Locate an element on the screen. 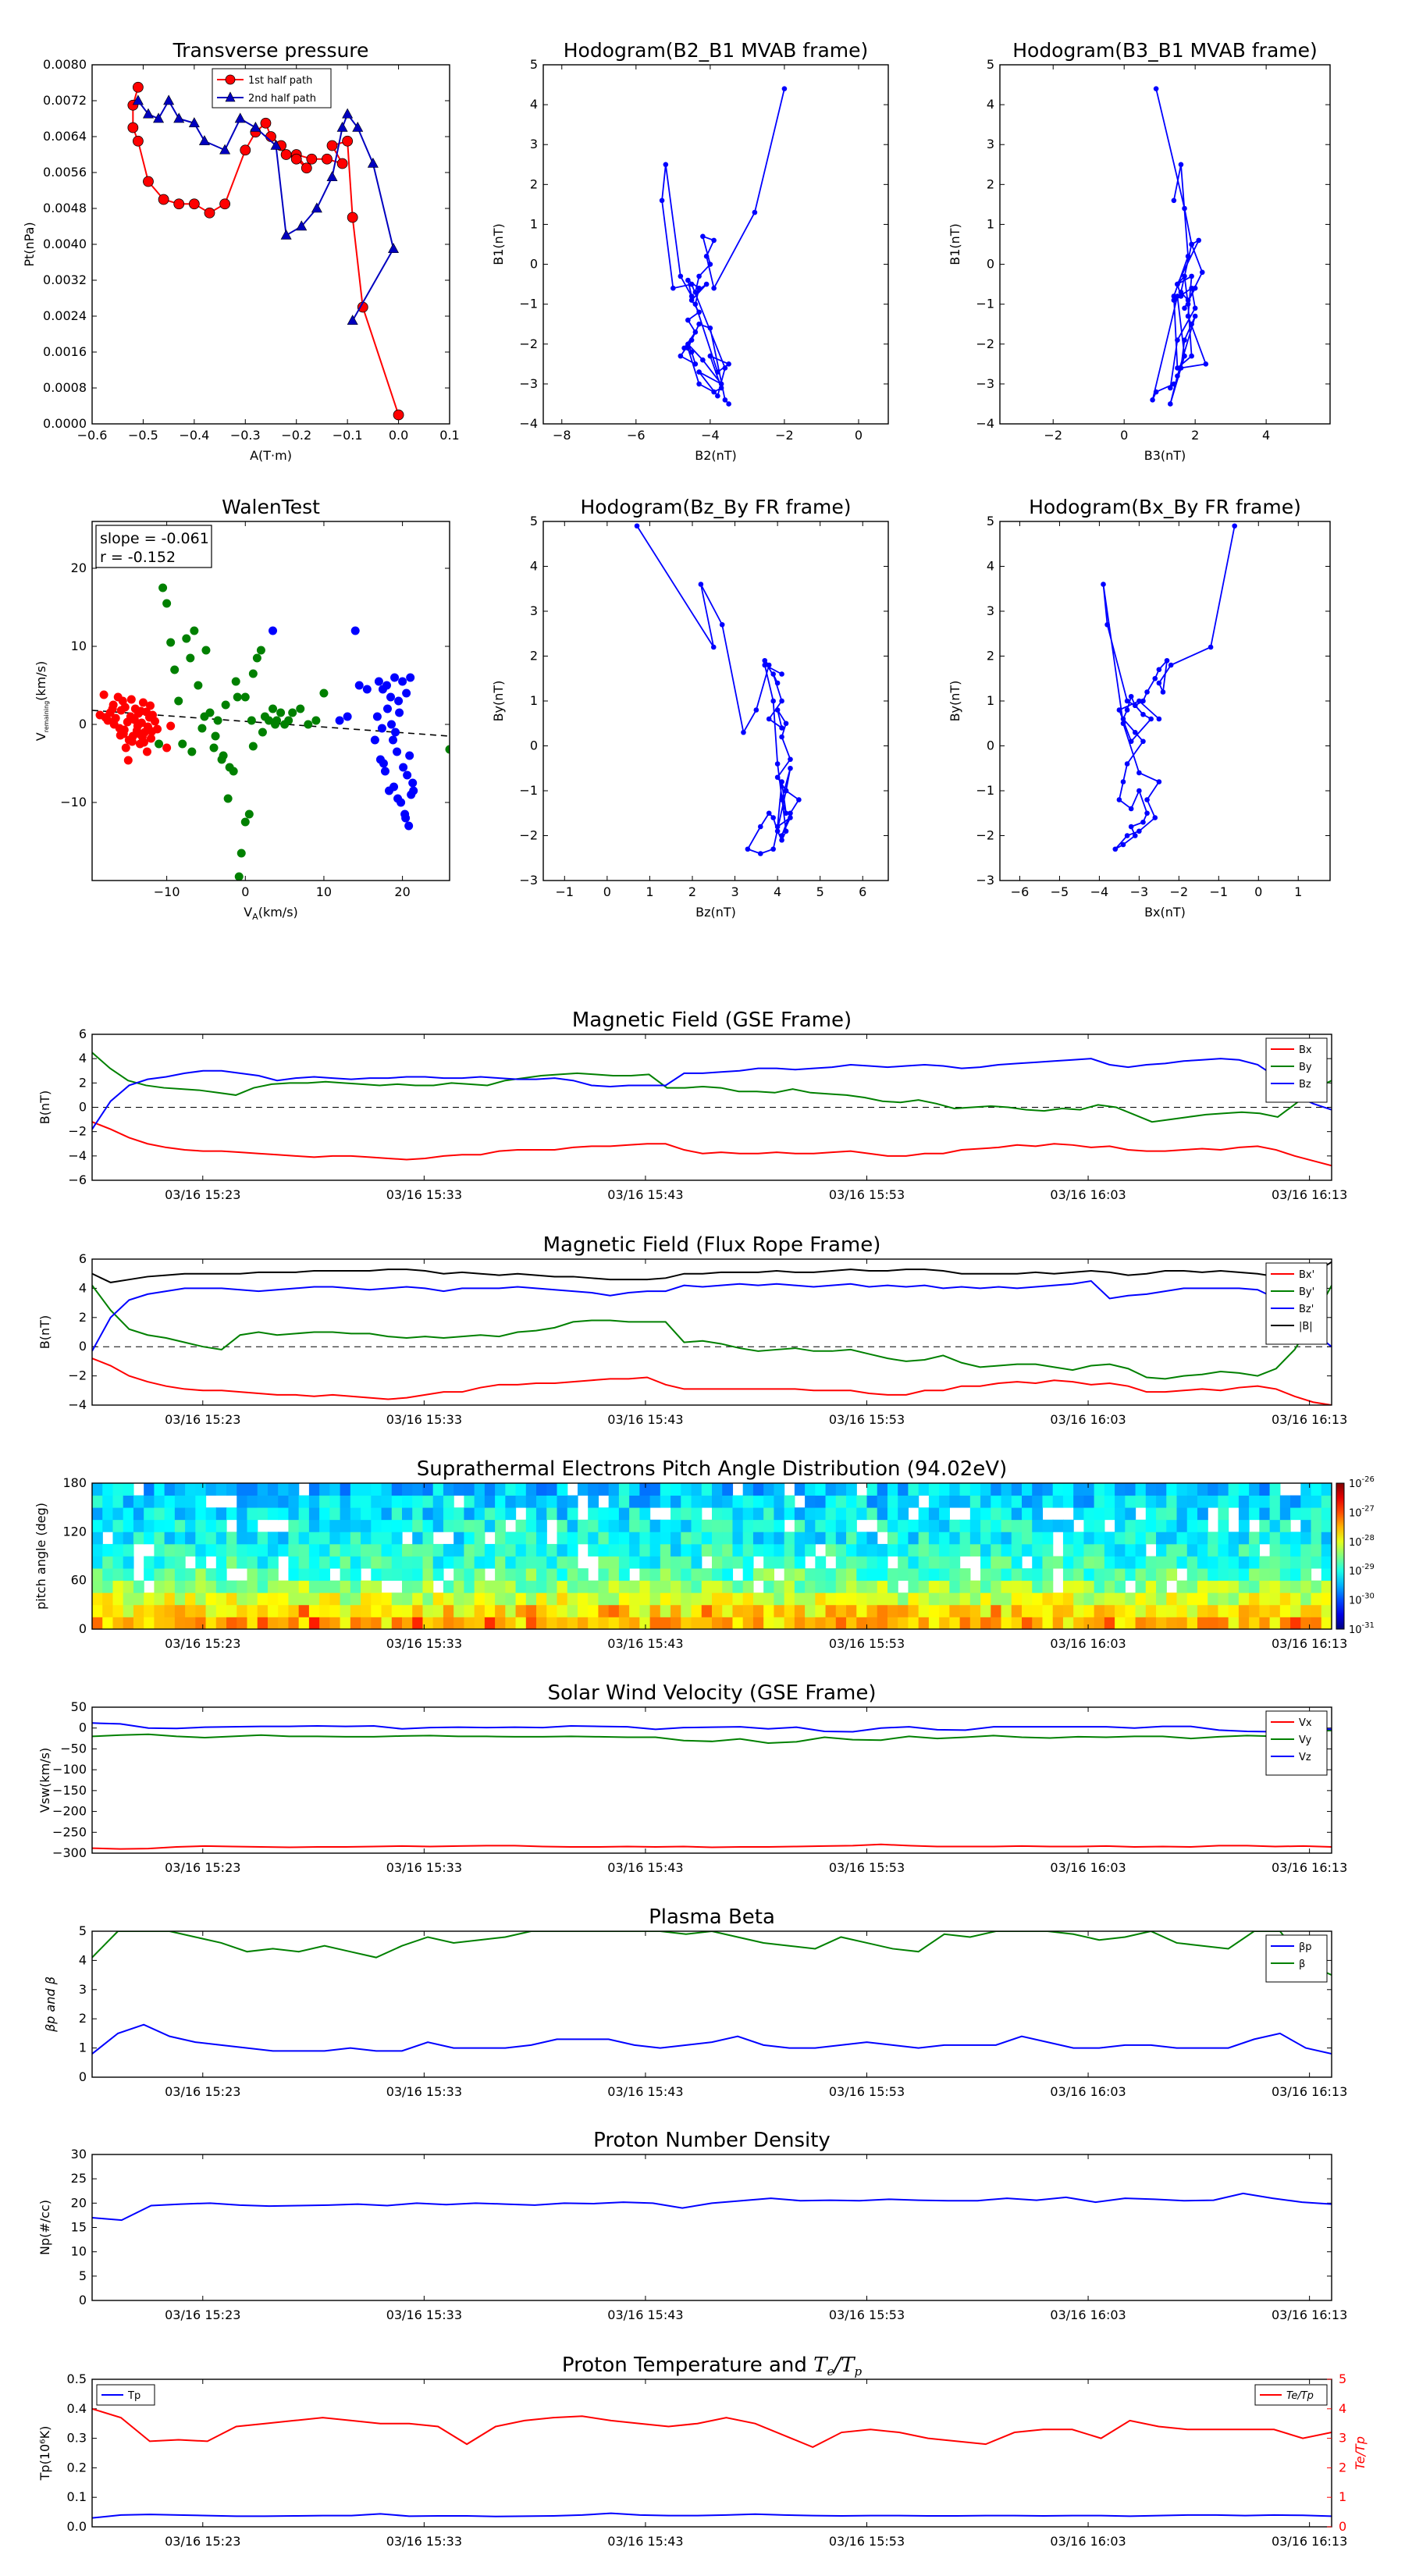 The width and height of the screenshot is (1405, 2576). y-tick-label: 0.0016 is located at coordinates (65, 351).